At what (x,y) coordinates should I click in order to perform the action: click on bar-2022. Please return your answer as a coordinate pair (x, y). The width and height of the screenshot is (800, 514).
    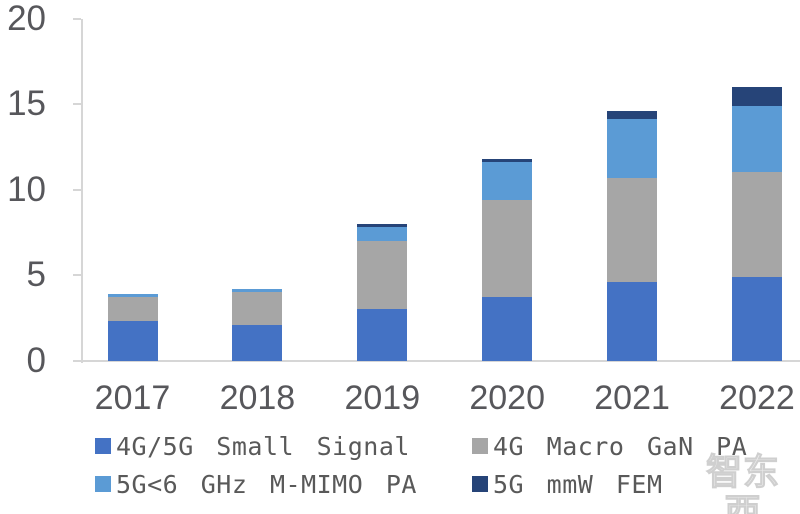
    Looking at the image, I should click on (757, 223).